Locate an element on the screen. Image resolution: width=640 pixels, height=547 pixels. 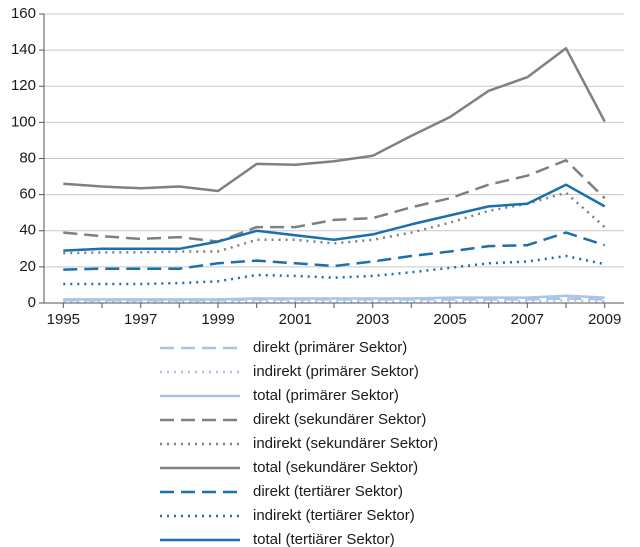
legend-label: total (primärer Sektor) is located at coordinates (326, 395).